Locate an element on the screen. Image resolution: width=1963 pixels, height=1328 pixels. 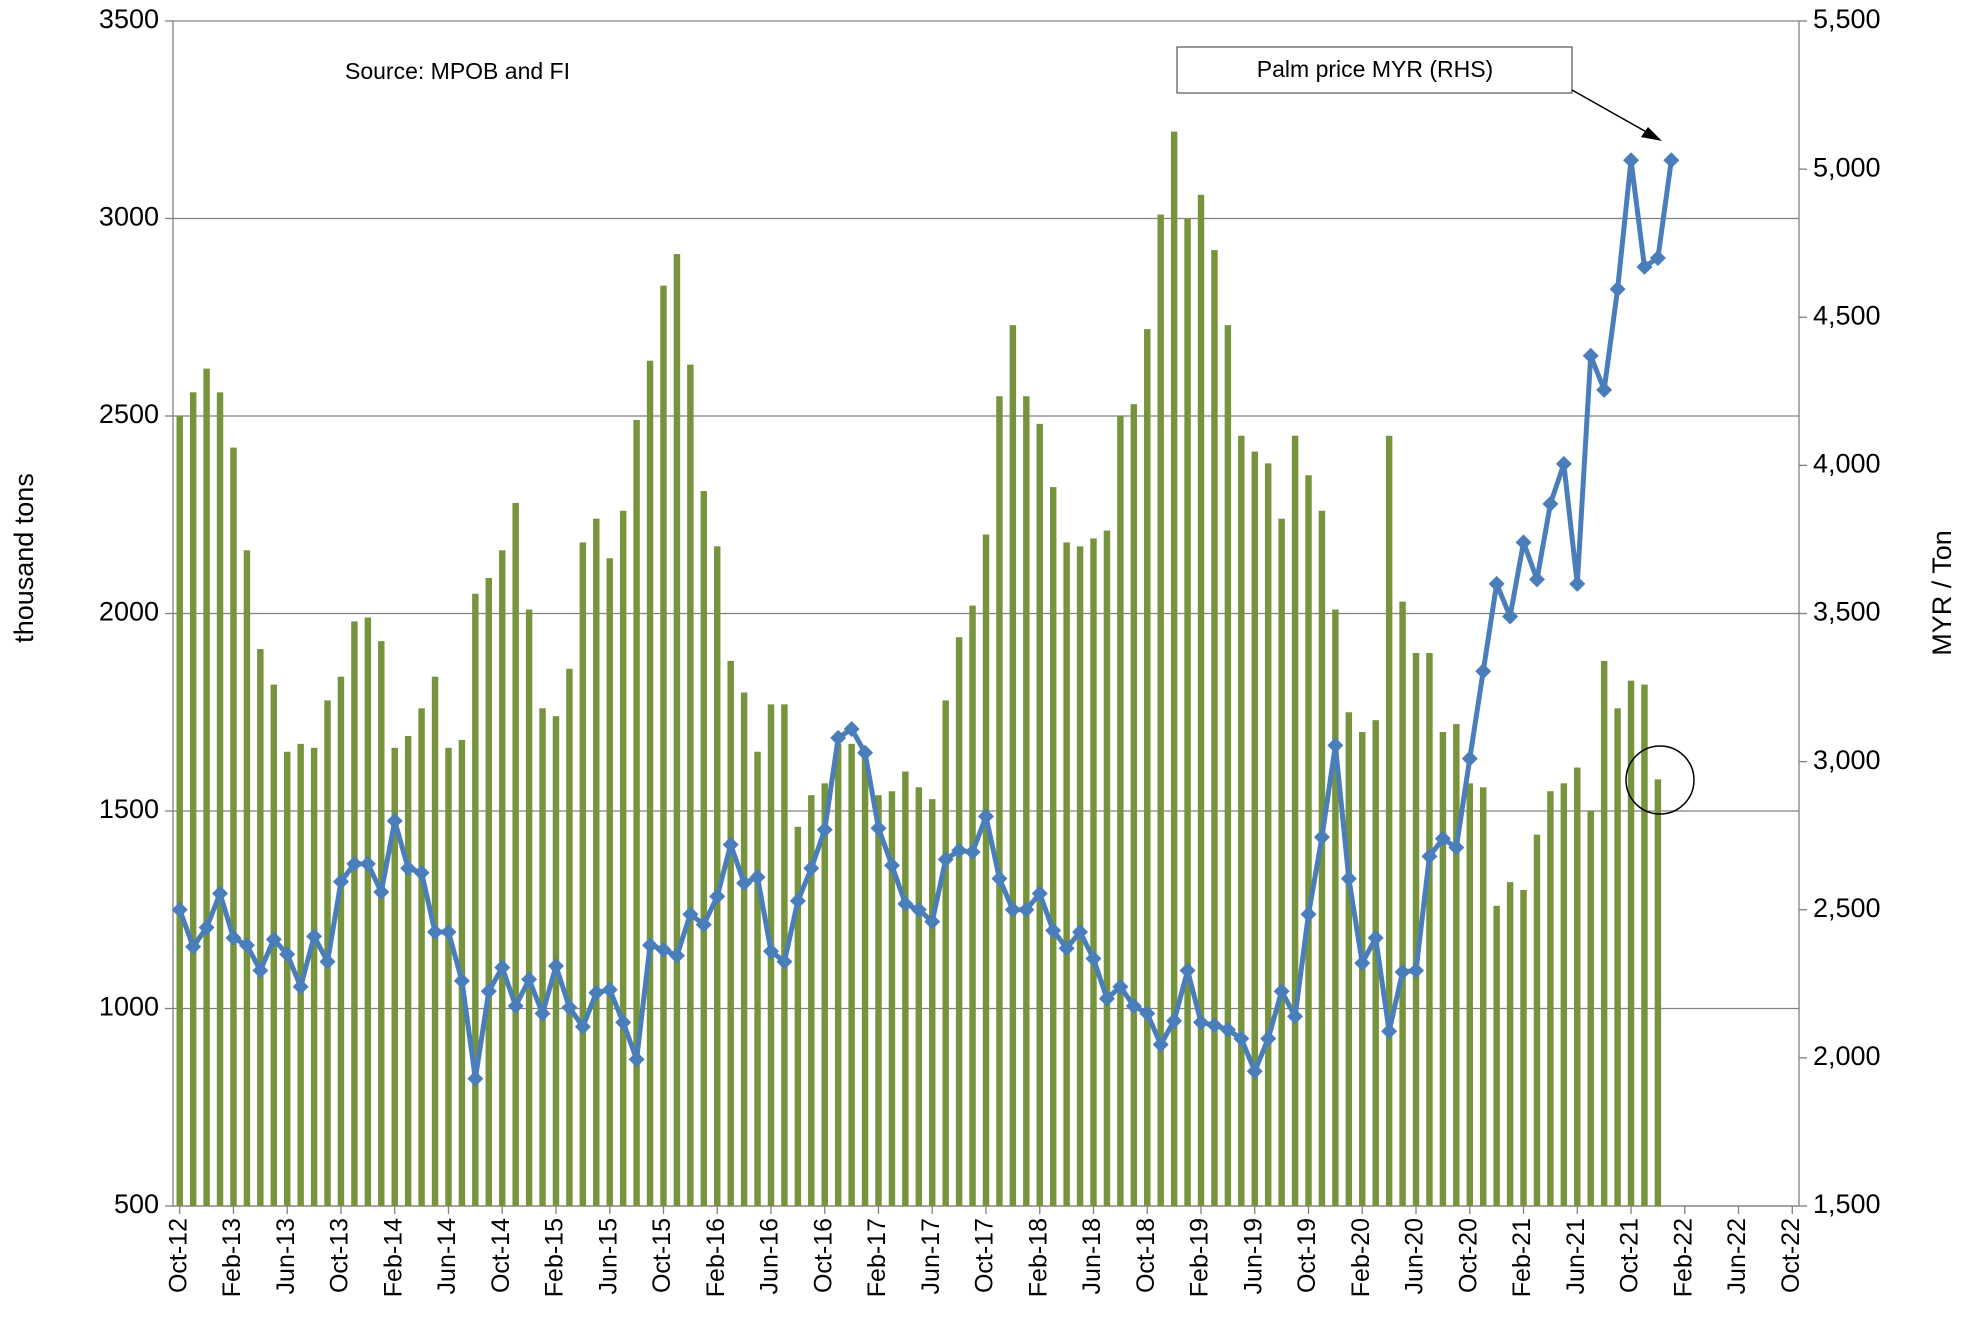
y-tick-label: 2000 is located at coordinates (129, 612).